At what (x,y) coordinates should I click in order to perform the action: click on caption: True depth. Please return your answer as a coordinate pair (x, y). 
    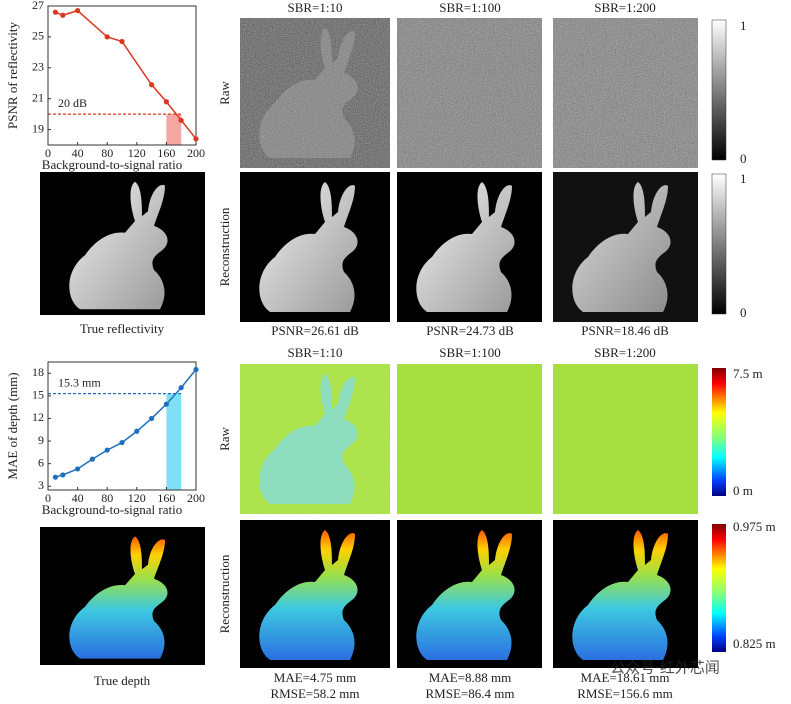
    Looking at the image, I should click on (122, 680).